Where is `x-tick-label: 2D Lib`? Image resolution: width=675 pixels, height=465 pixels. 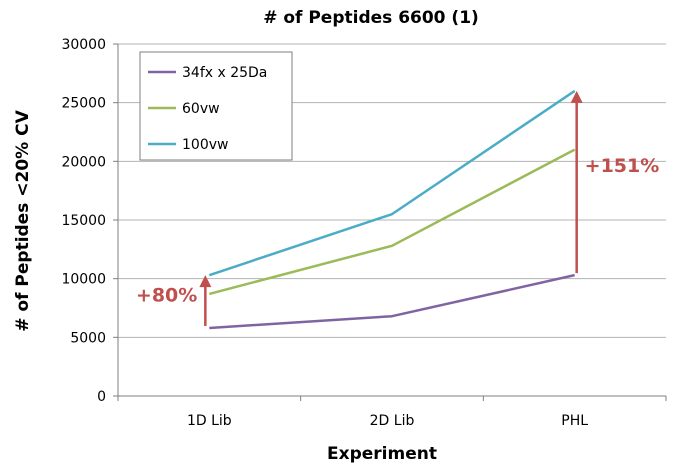
x-tick-label: 2D Lib is located at coordinates (392, 421).